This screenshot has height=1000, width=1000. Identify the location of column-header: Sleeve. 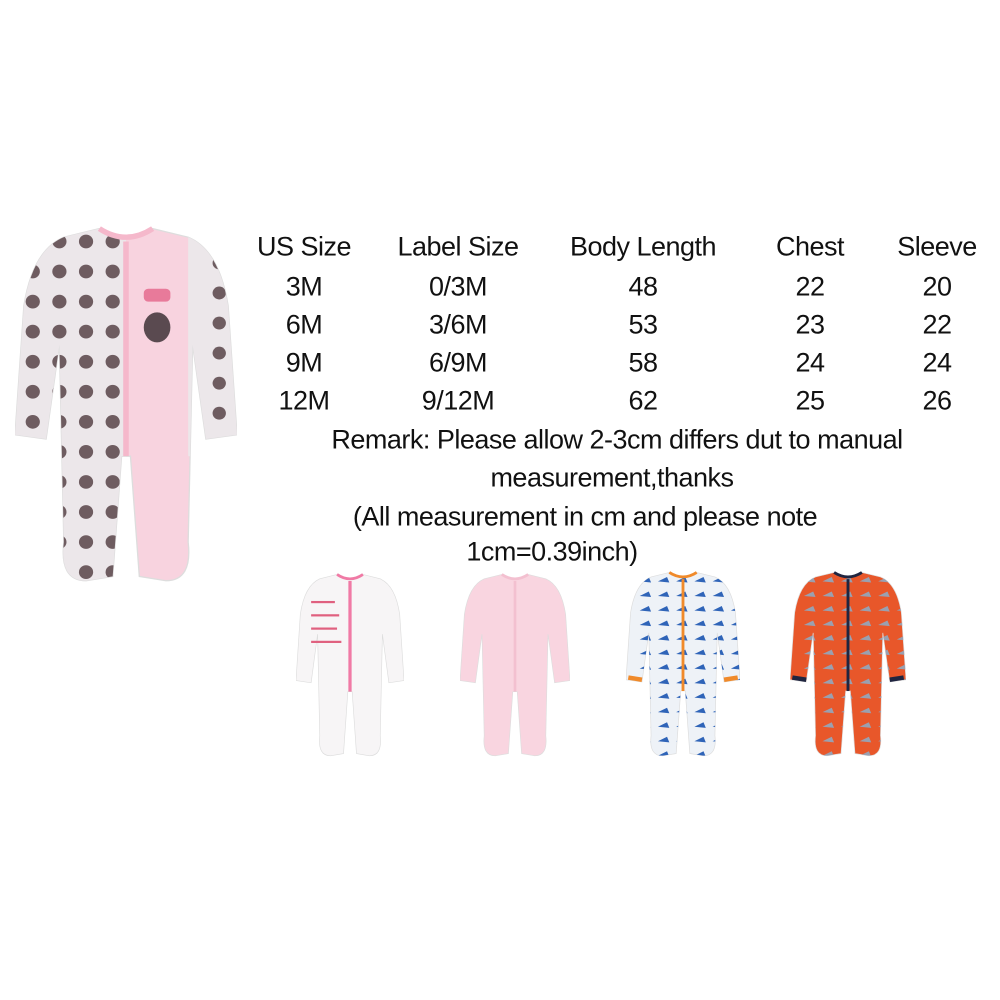
(937, 246).